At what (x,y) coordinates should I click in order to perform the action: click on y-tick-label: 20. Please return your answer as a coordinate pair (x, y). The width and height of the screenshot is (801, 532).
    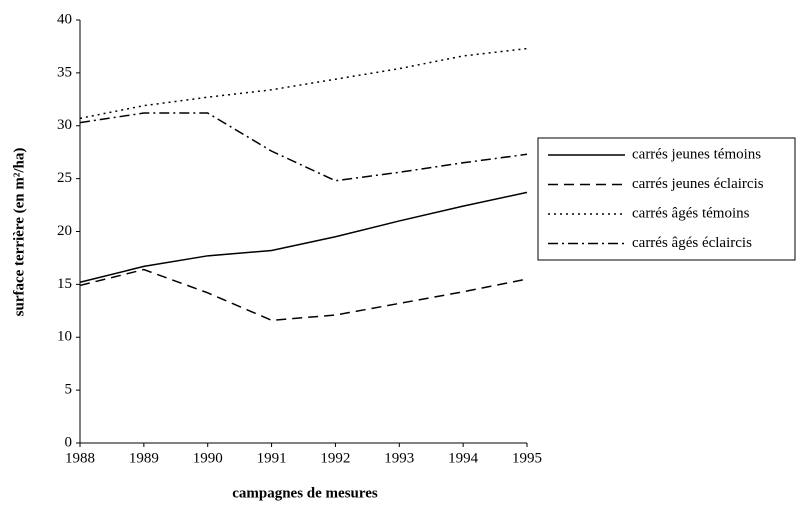
    Looking at the image, I should click on (64, 231).